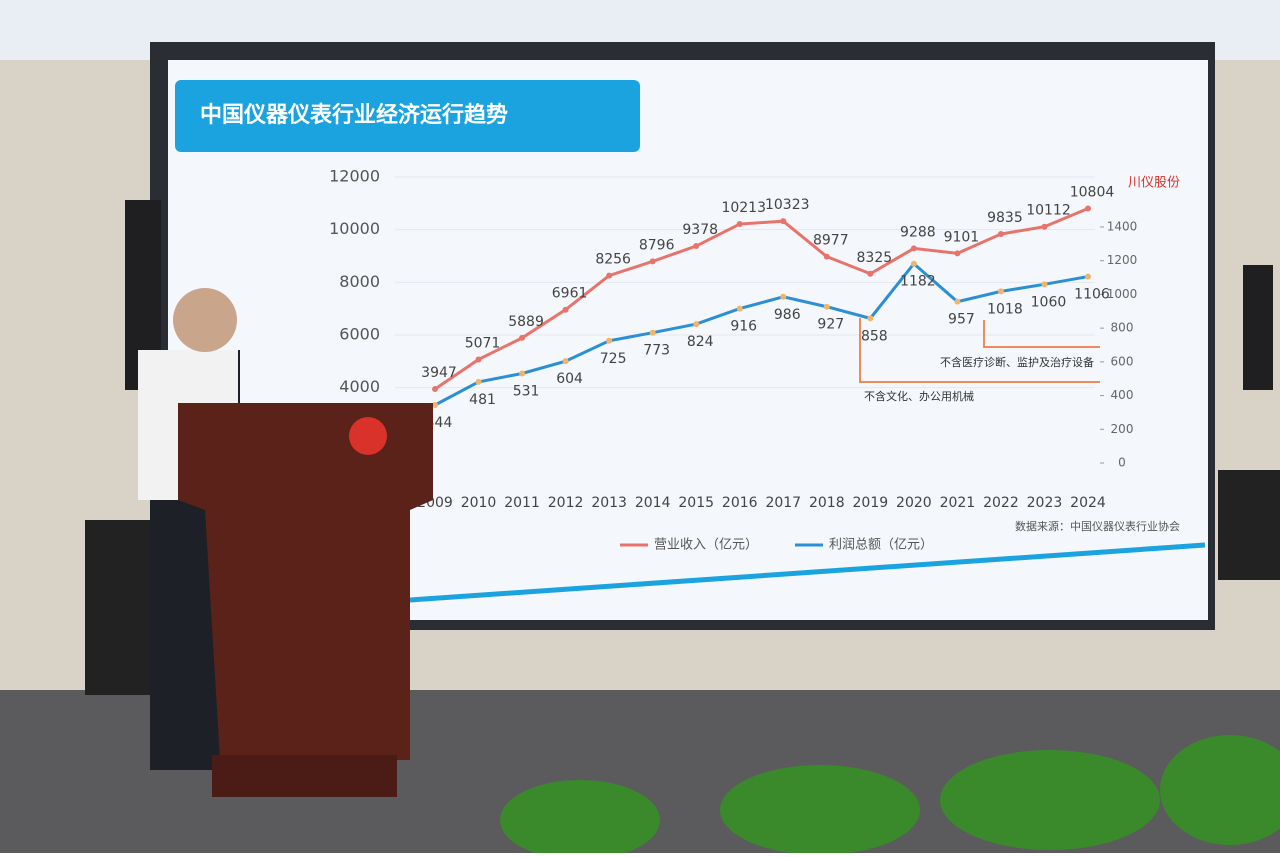 The height and width of the screenshot is (857, 1280). Describe the element at coordinates (304, 776) in the screenshot. I see `podium-base` at that location.